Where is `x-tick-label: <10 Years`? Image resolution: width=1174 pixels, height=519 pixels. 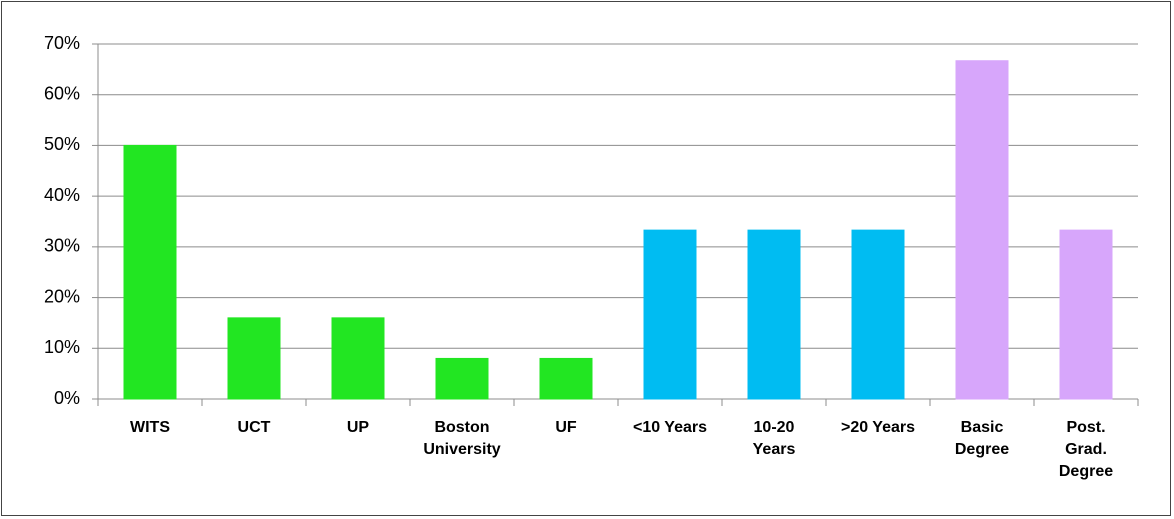
x-tick-label: <10 Years is located at coordinates (669, 427).